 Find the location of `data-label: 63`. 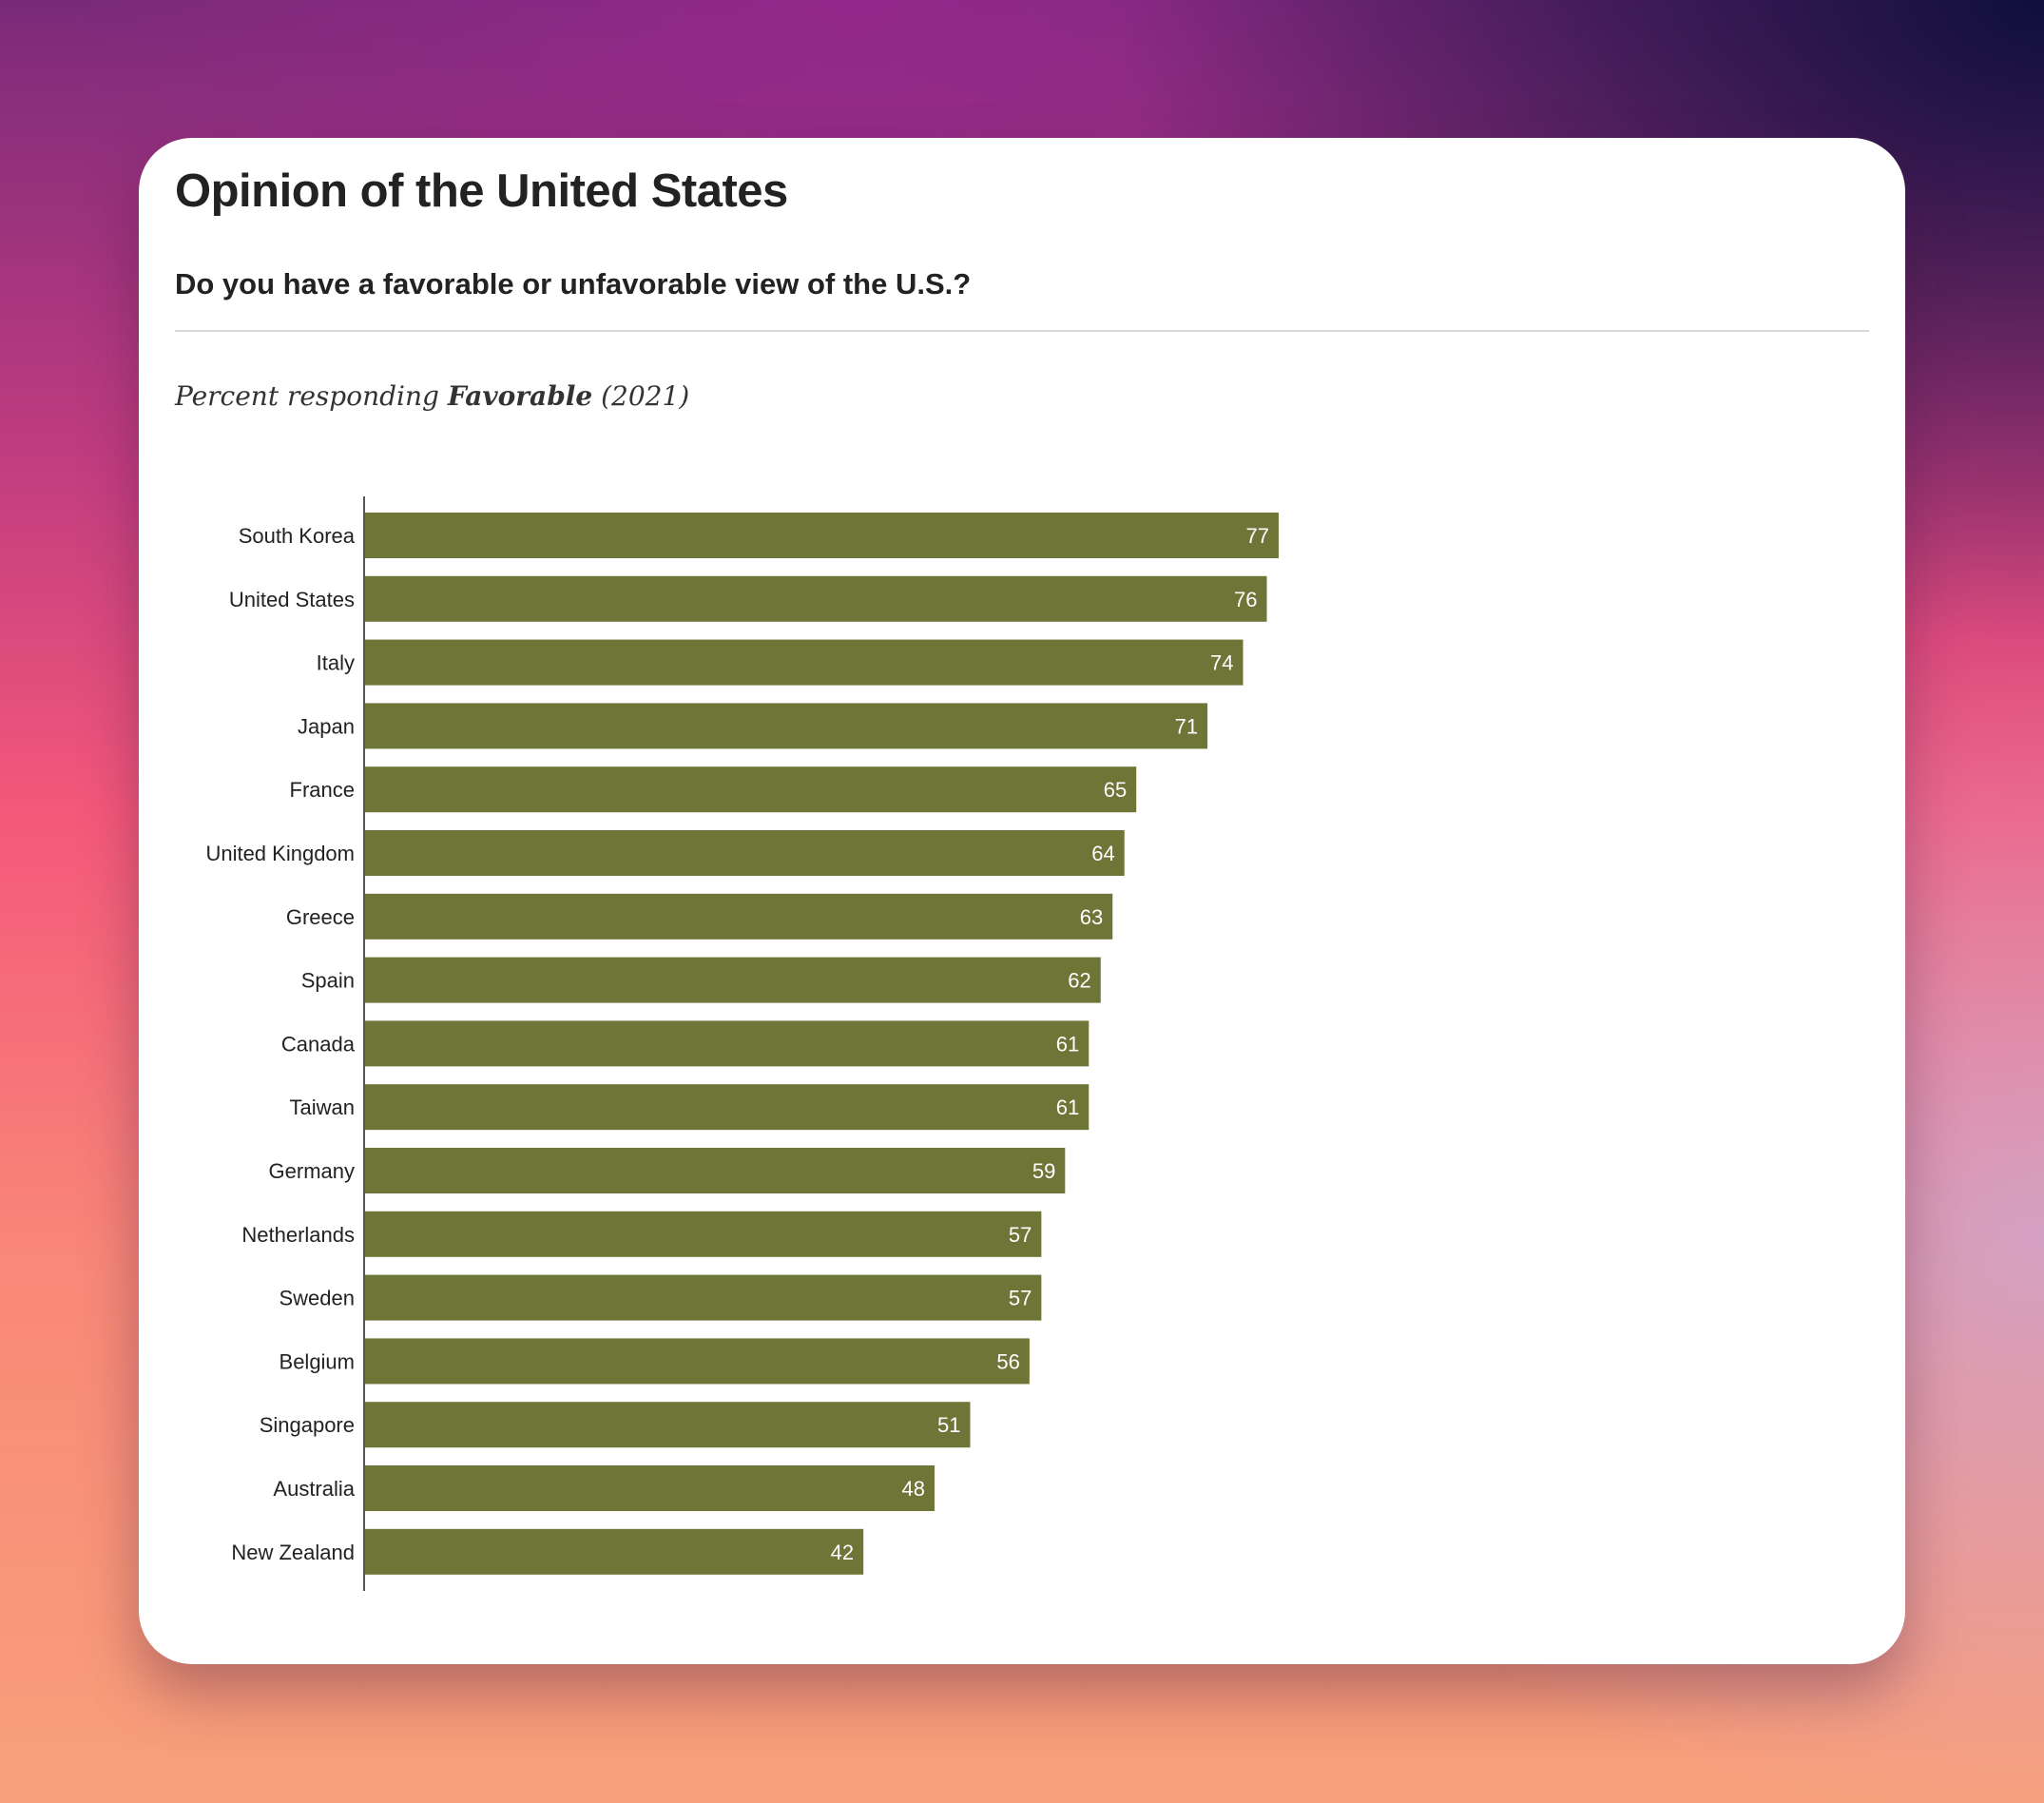

data-label: 63 is located at coordinates (1091, 917).